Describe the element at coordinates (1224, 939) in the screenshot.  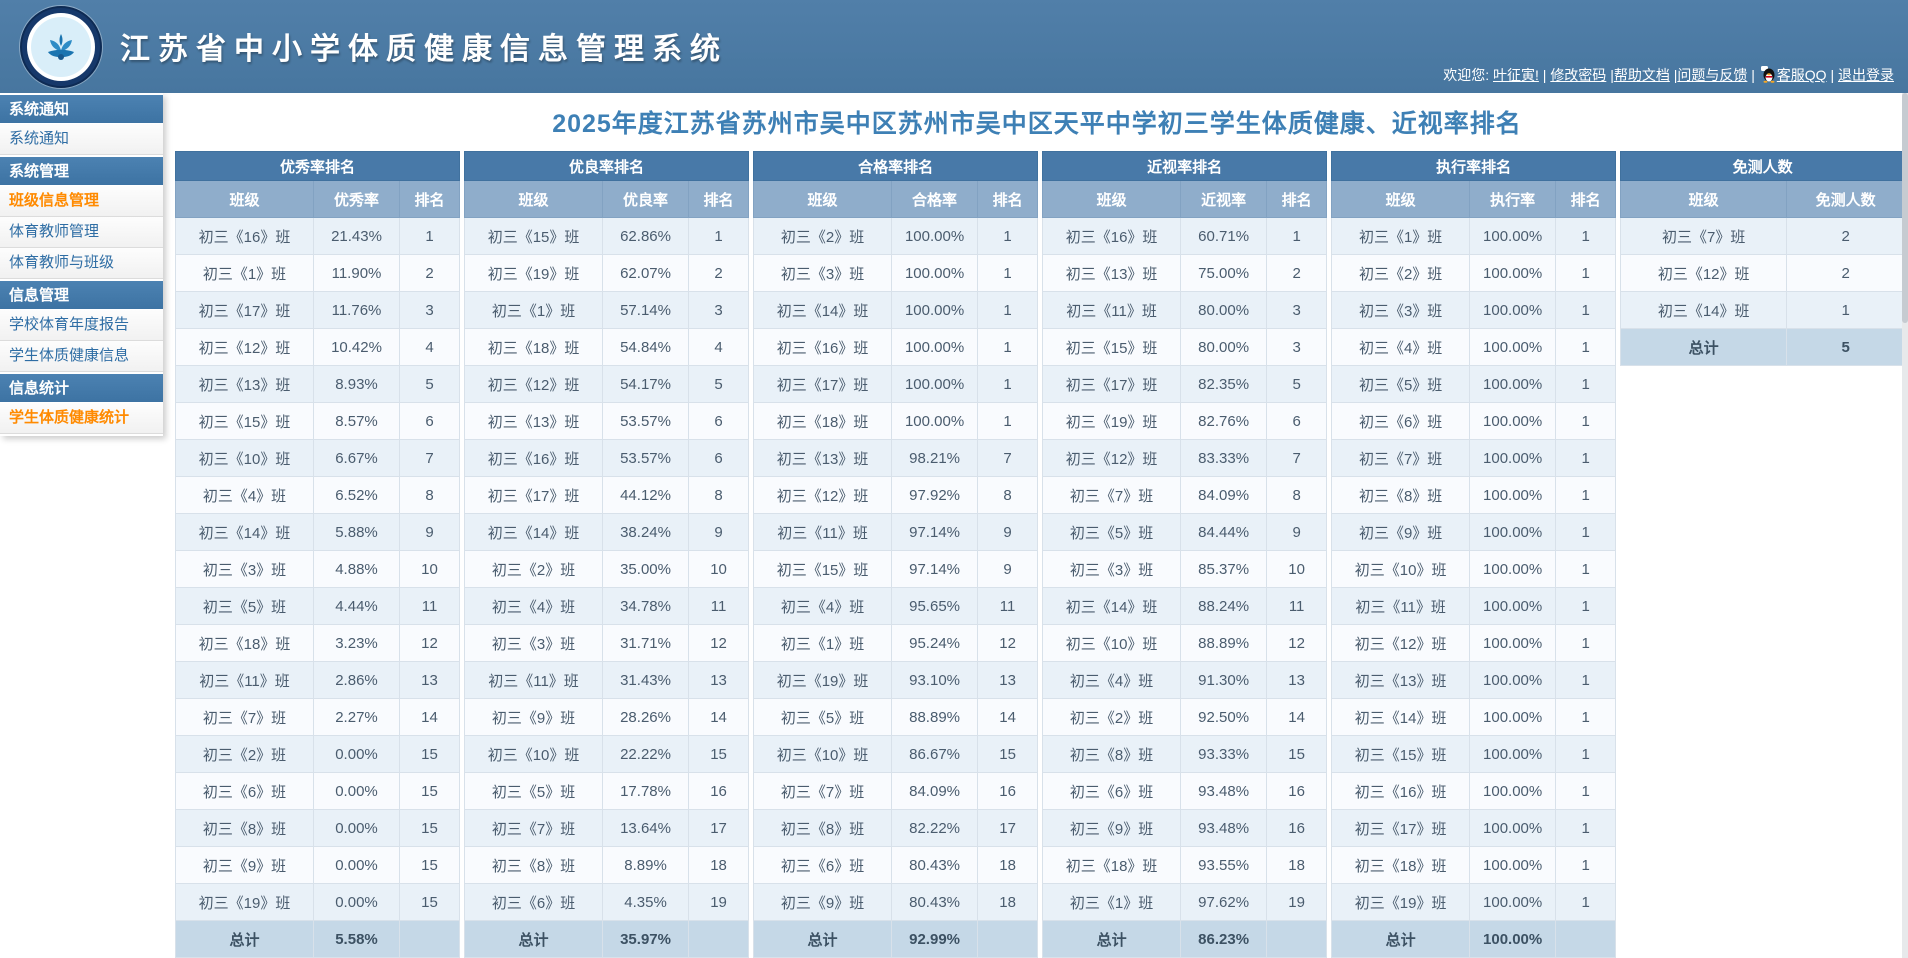
I see `table-cell: 86.23%` at that location.